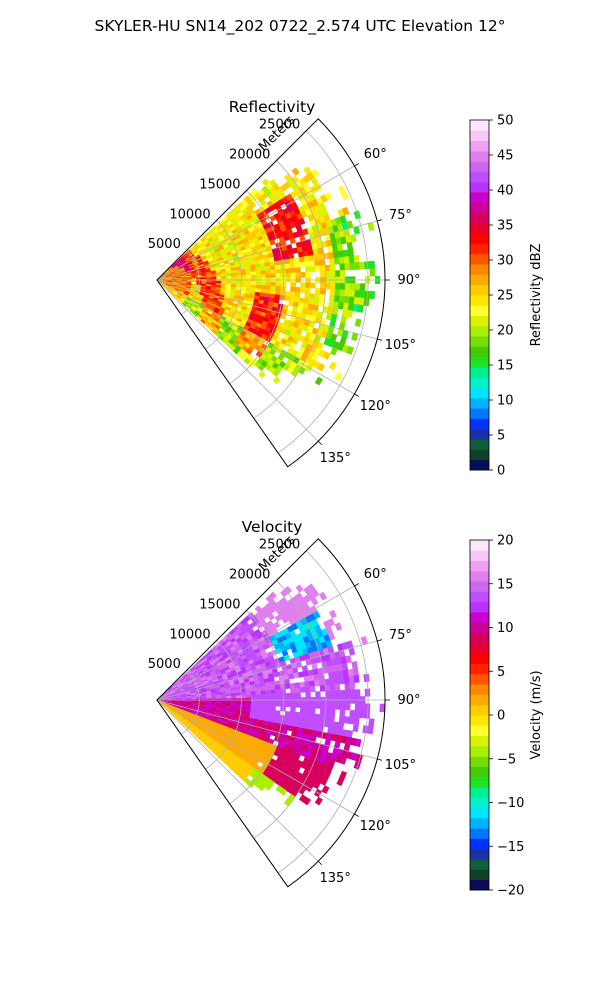 The width and height of the screenshot is (600, 1004). I want to click on colorbar-tick-label: 45, so click(505, 156).